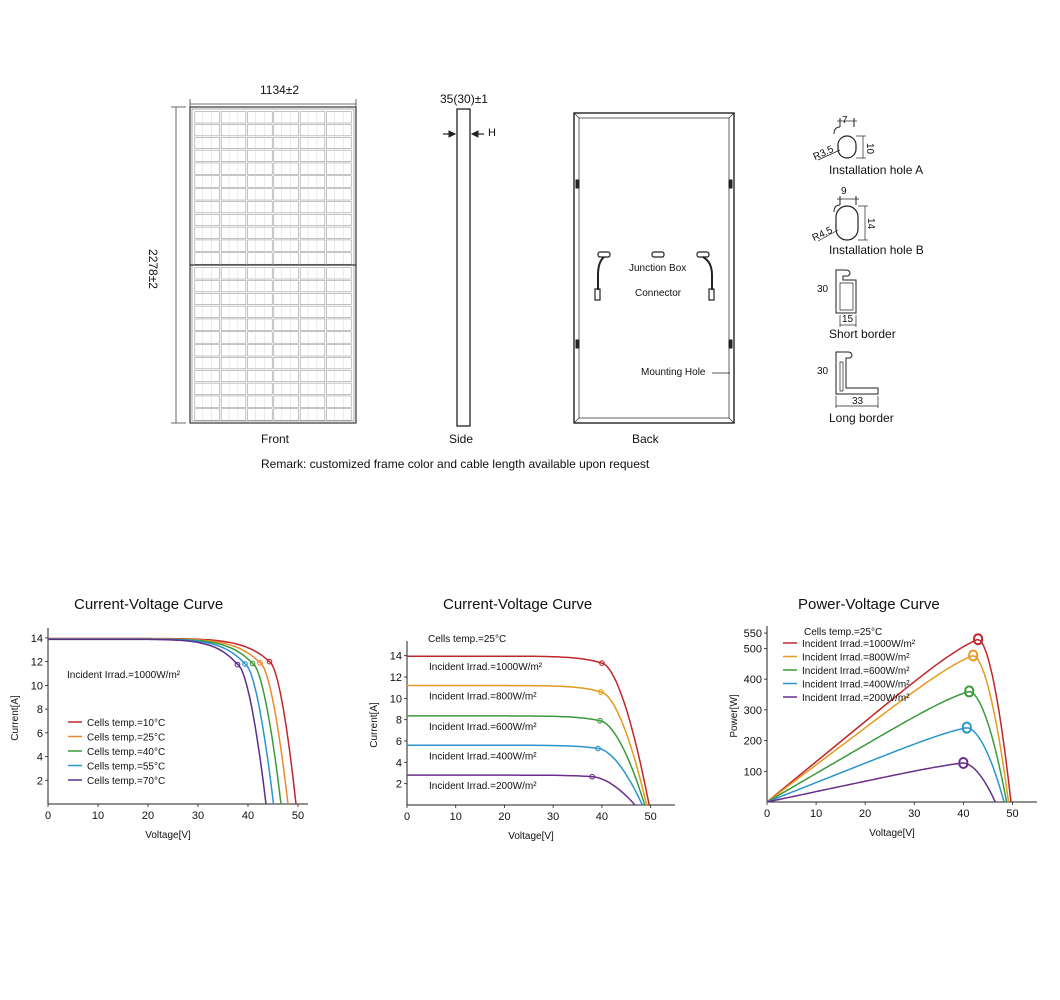  Describe the element at coordinates (734, 716) in the screenshot. I see `y-axis-label: Power[W]` at that location.